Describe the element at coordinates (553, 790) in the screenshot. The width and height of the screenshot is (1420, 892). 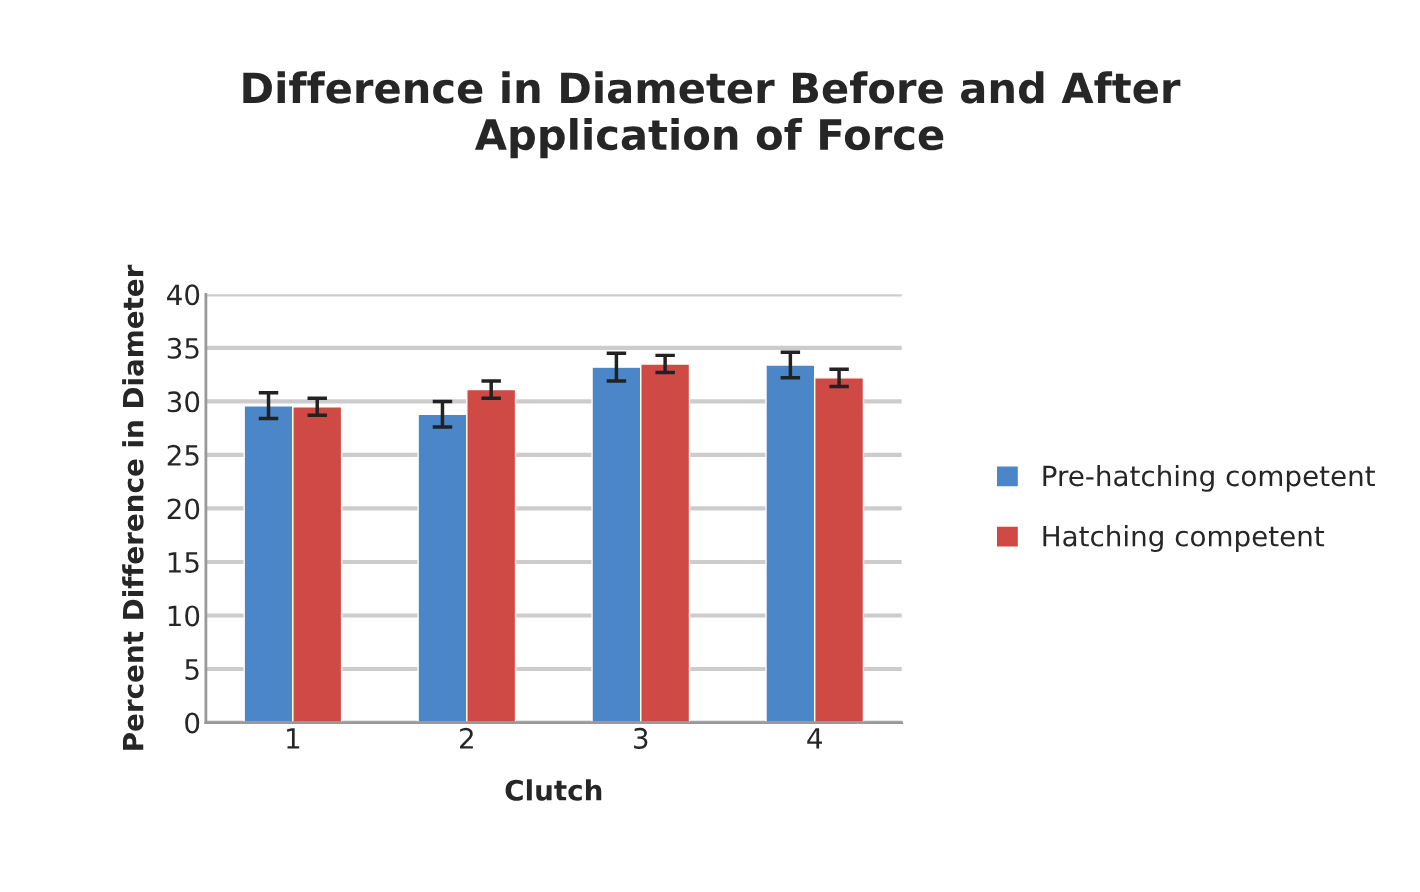
I see `x-axis-title: Clutch` at that location.